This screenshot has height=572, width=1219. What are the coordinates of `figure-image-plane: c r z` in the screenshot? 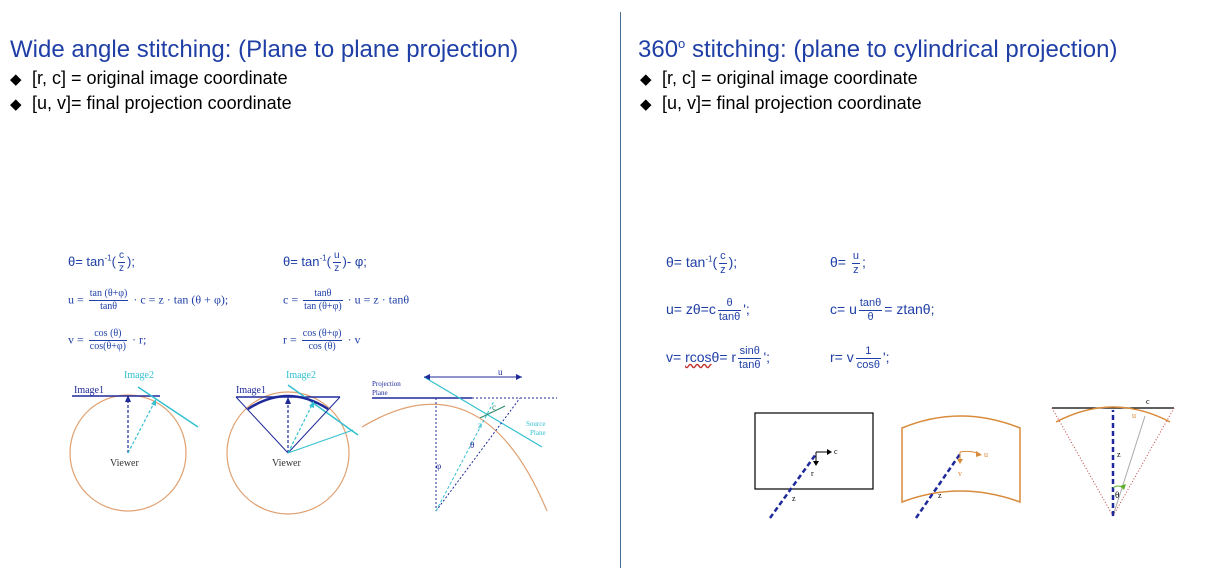 It's located at (814, 465).